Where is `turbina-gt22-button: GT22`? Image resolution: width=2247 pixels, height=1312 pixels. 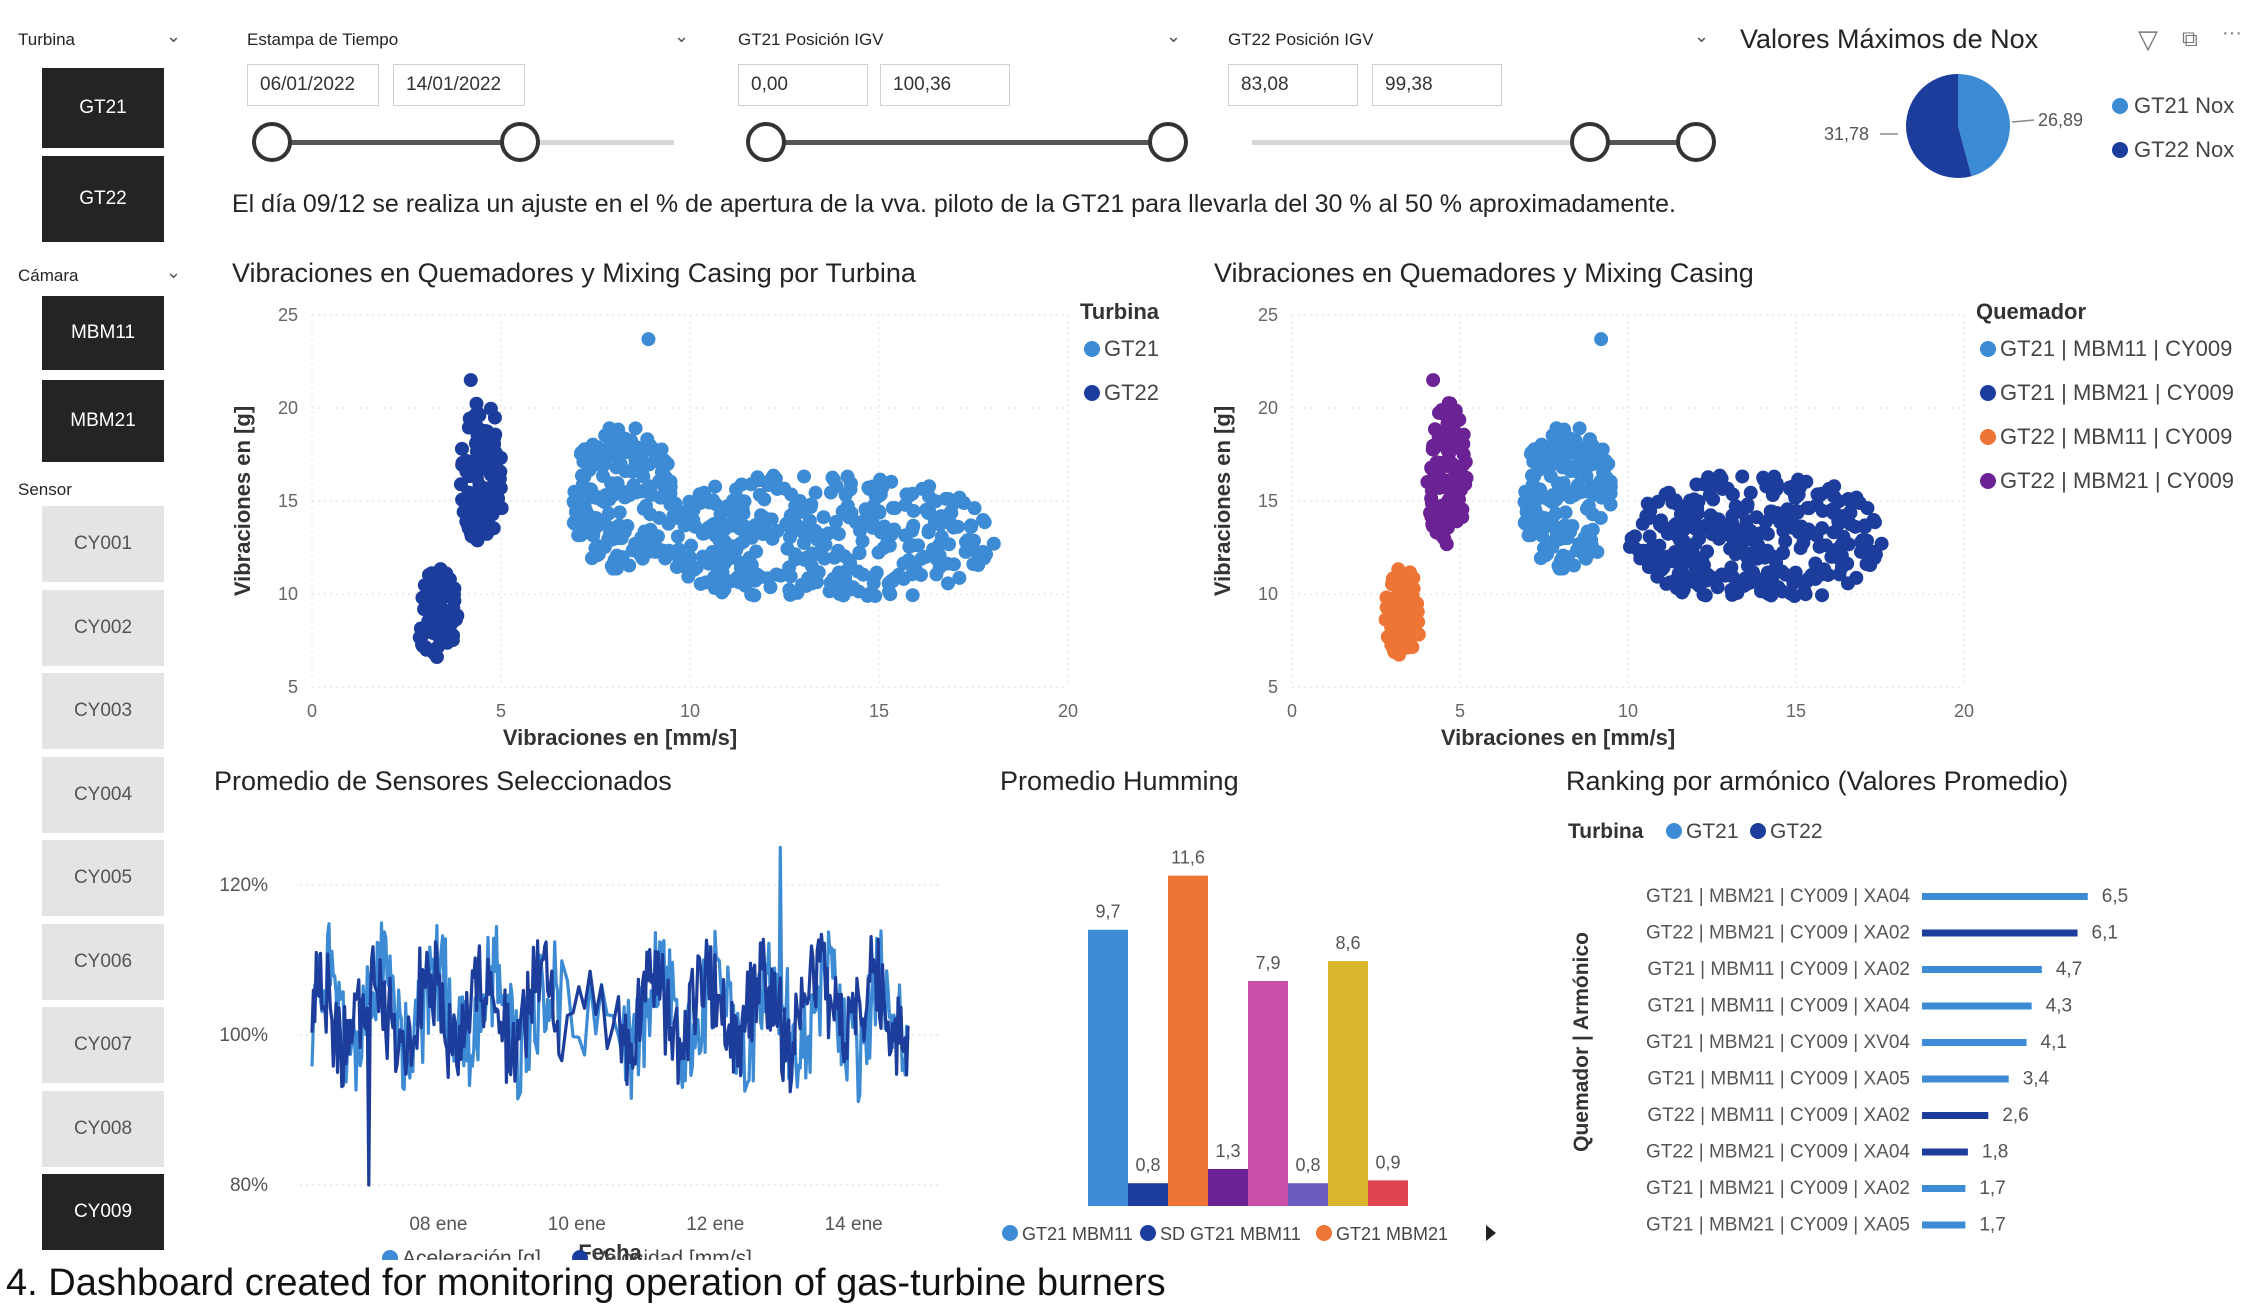
turbina-gt22-button: GT22 is located at coordinates (103, 199).